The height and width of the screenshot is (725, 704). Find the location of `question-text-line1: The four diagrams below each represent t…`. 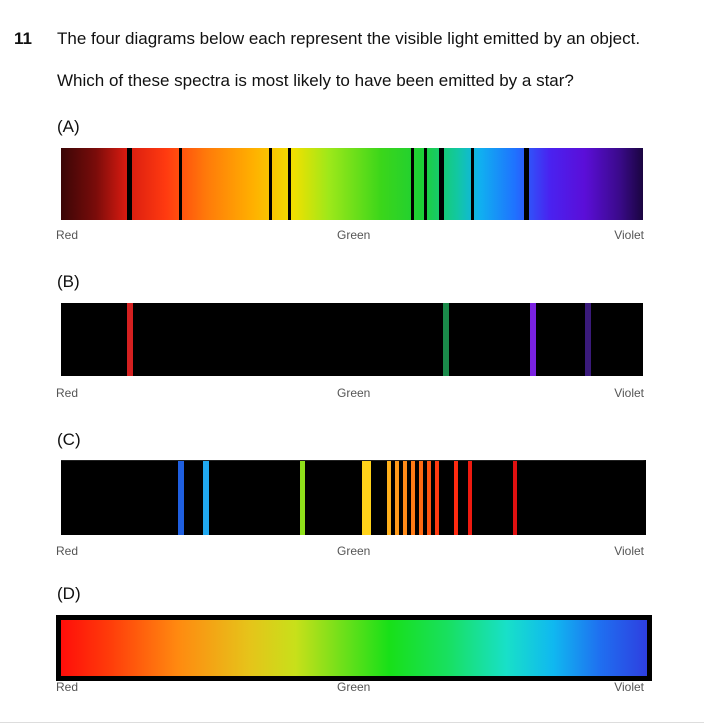

question-text-line1: The four diagrams below each represent t… is located at coordinates (349, 38).